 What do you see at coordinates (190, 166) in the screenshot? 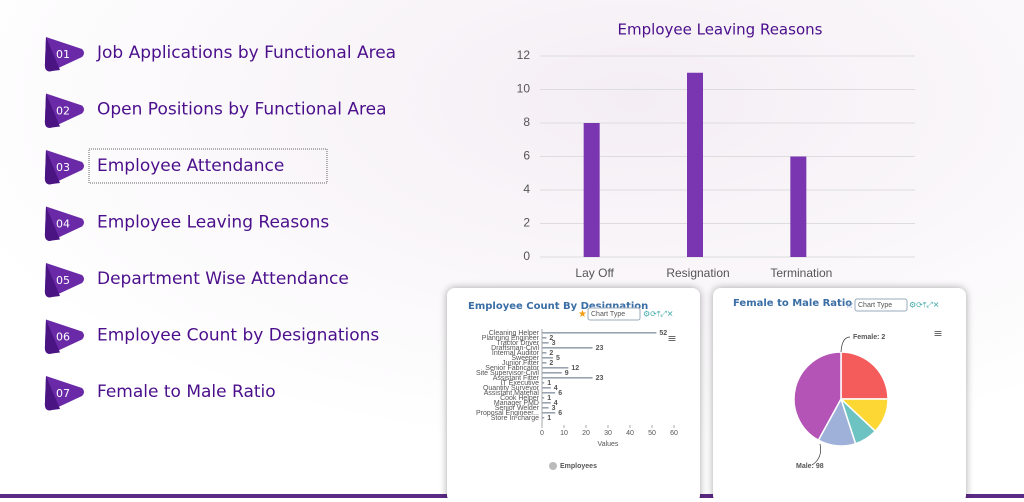
I see `menu-label: Employee Attendance` at bounding box center [190, 166].